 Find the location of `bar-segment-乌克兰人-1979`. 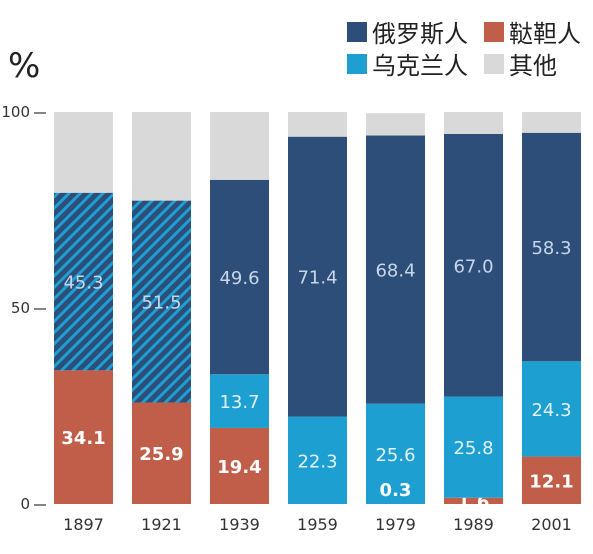

bar-segment-乌克兰人-1979 is located at coordinates (395, 453).